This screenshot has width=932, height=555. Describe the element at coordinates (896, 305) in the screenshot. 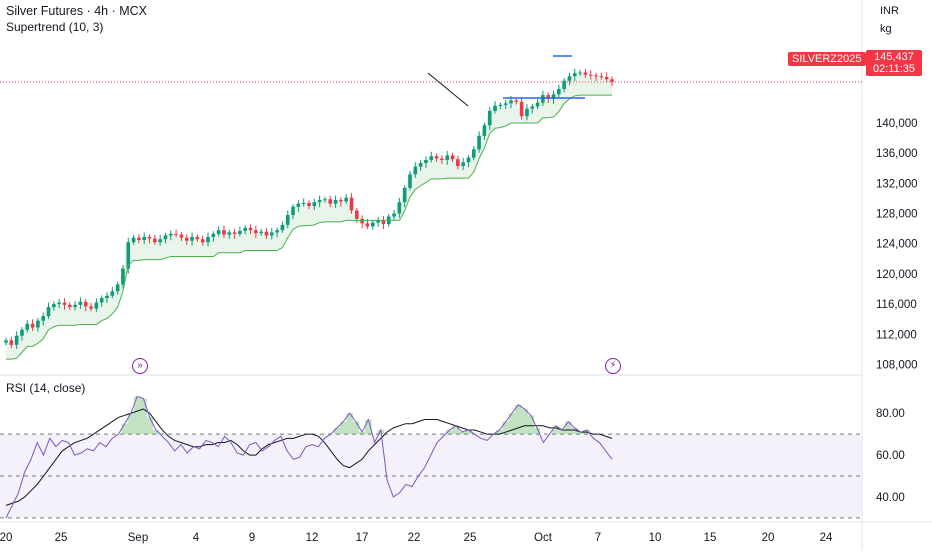

I see `price-tick-label: 116,000` at that location.